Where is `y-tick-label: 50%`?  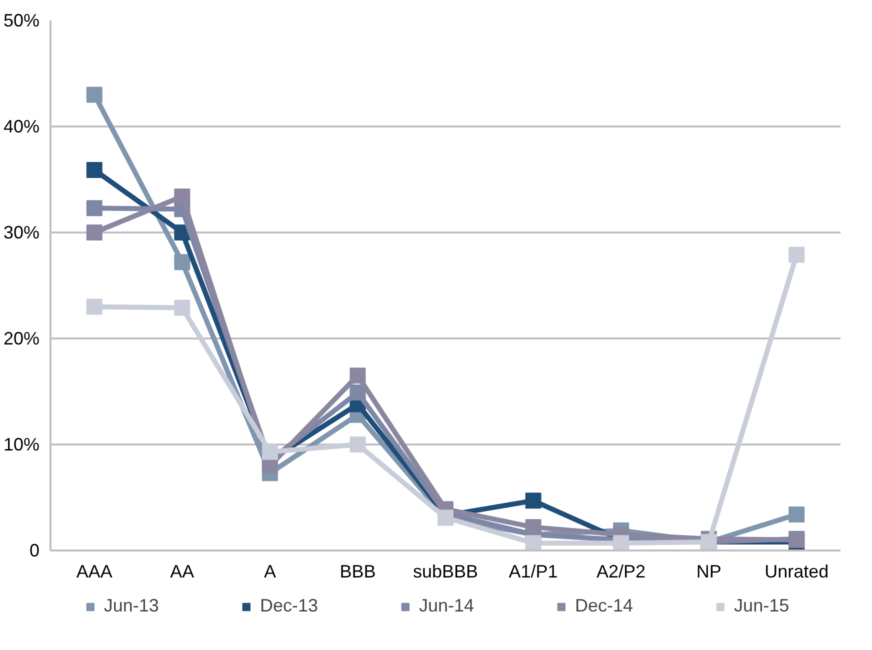 y-tick-label: 50% is located at coordinates (21, 20).